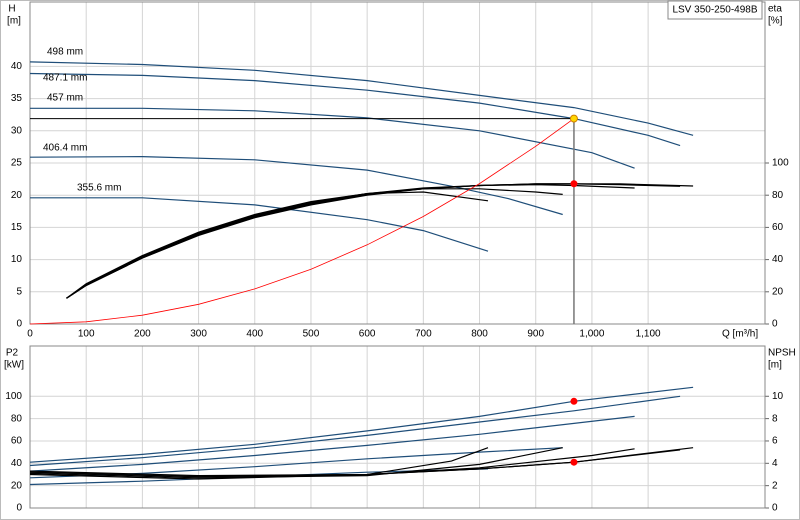 Image resolution: width=800 pixels, height=520 pixels. What do you see at coordinates (30, 334) in the screenshot?
I see `x-tick-label: 0` at bounding box center [30, 334].